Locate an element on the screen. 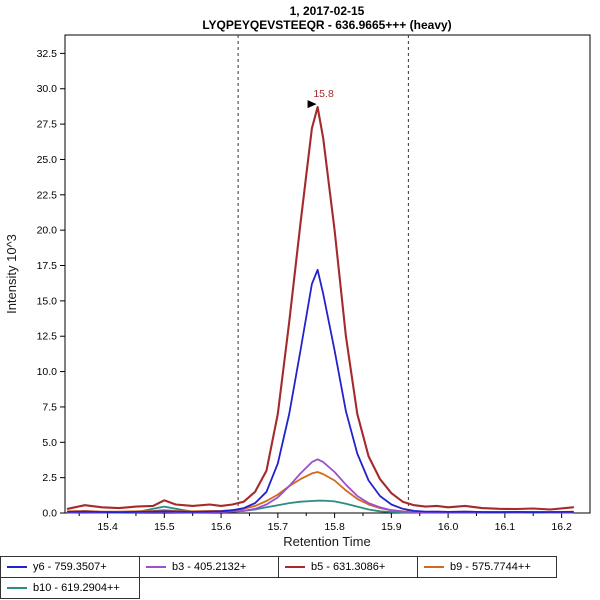 The height and width of the screenshot is (600, 600). y-tick-label: 17.5 is located at coordinates (47, 266).